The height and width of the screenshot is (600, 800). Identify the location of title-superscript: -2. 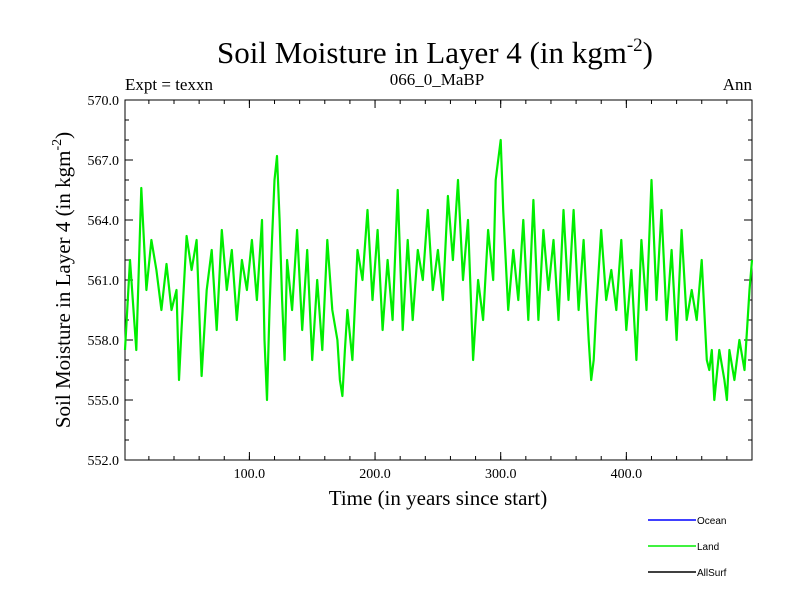
(635, 45).